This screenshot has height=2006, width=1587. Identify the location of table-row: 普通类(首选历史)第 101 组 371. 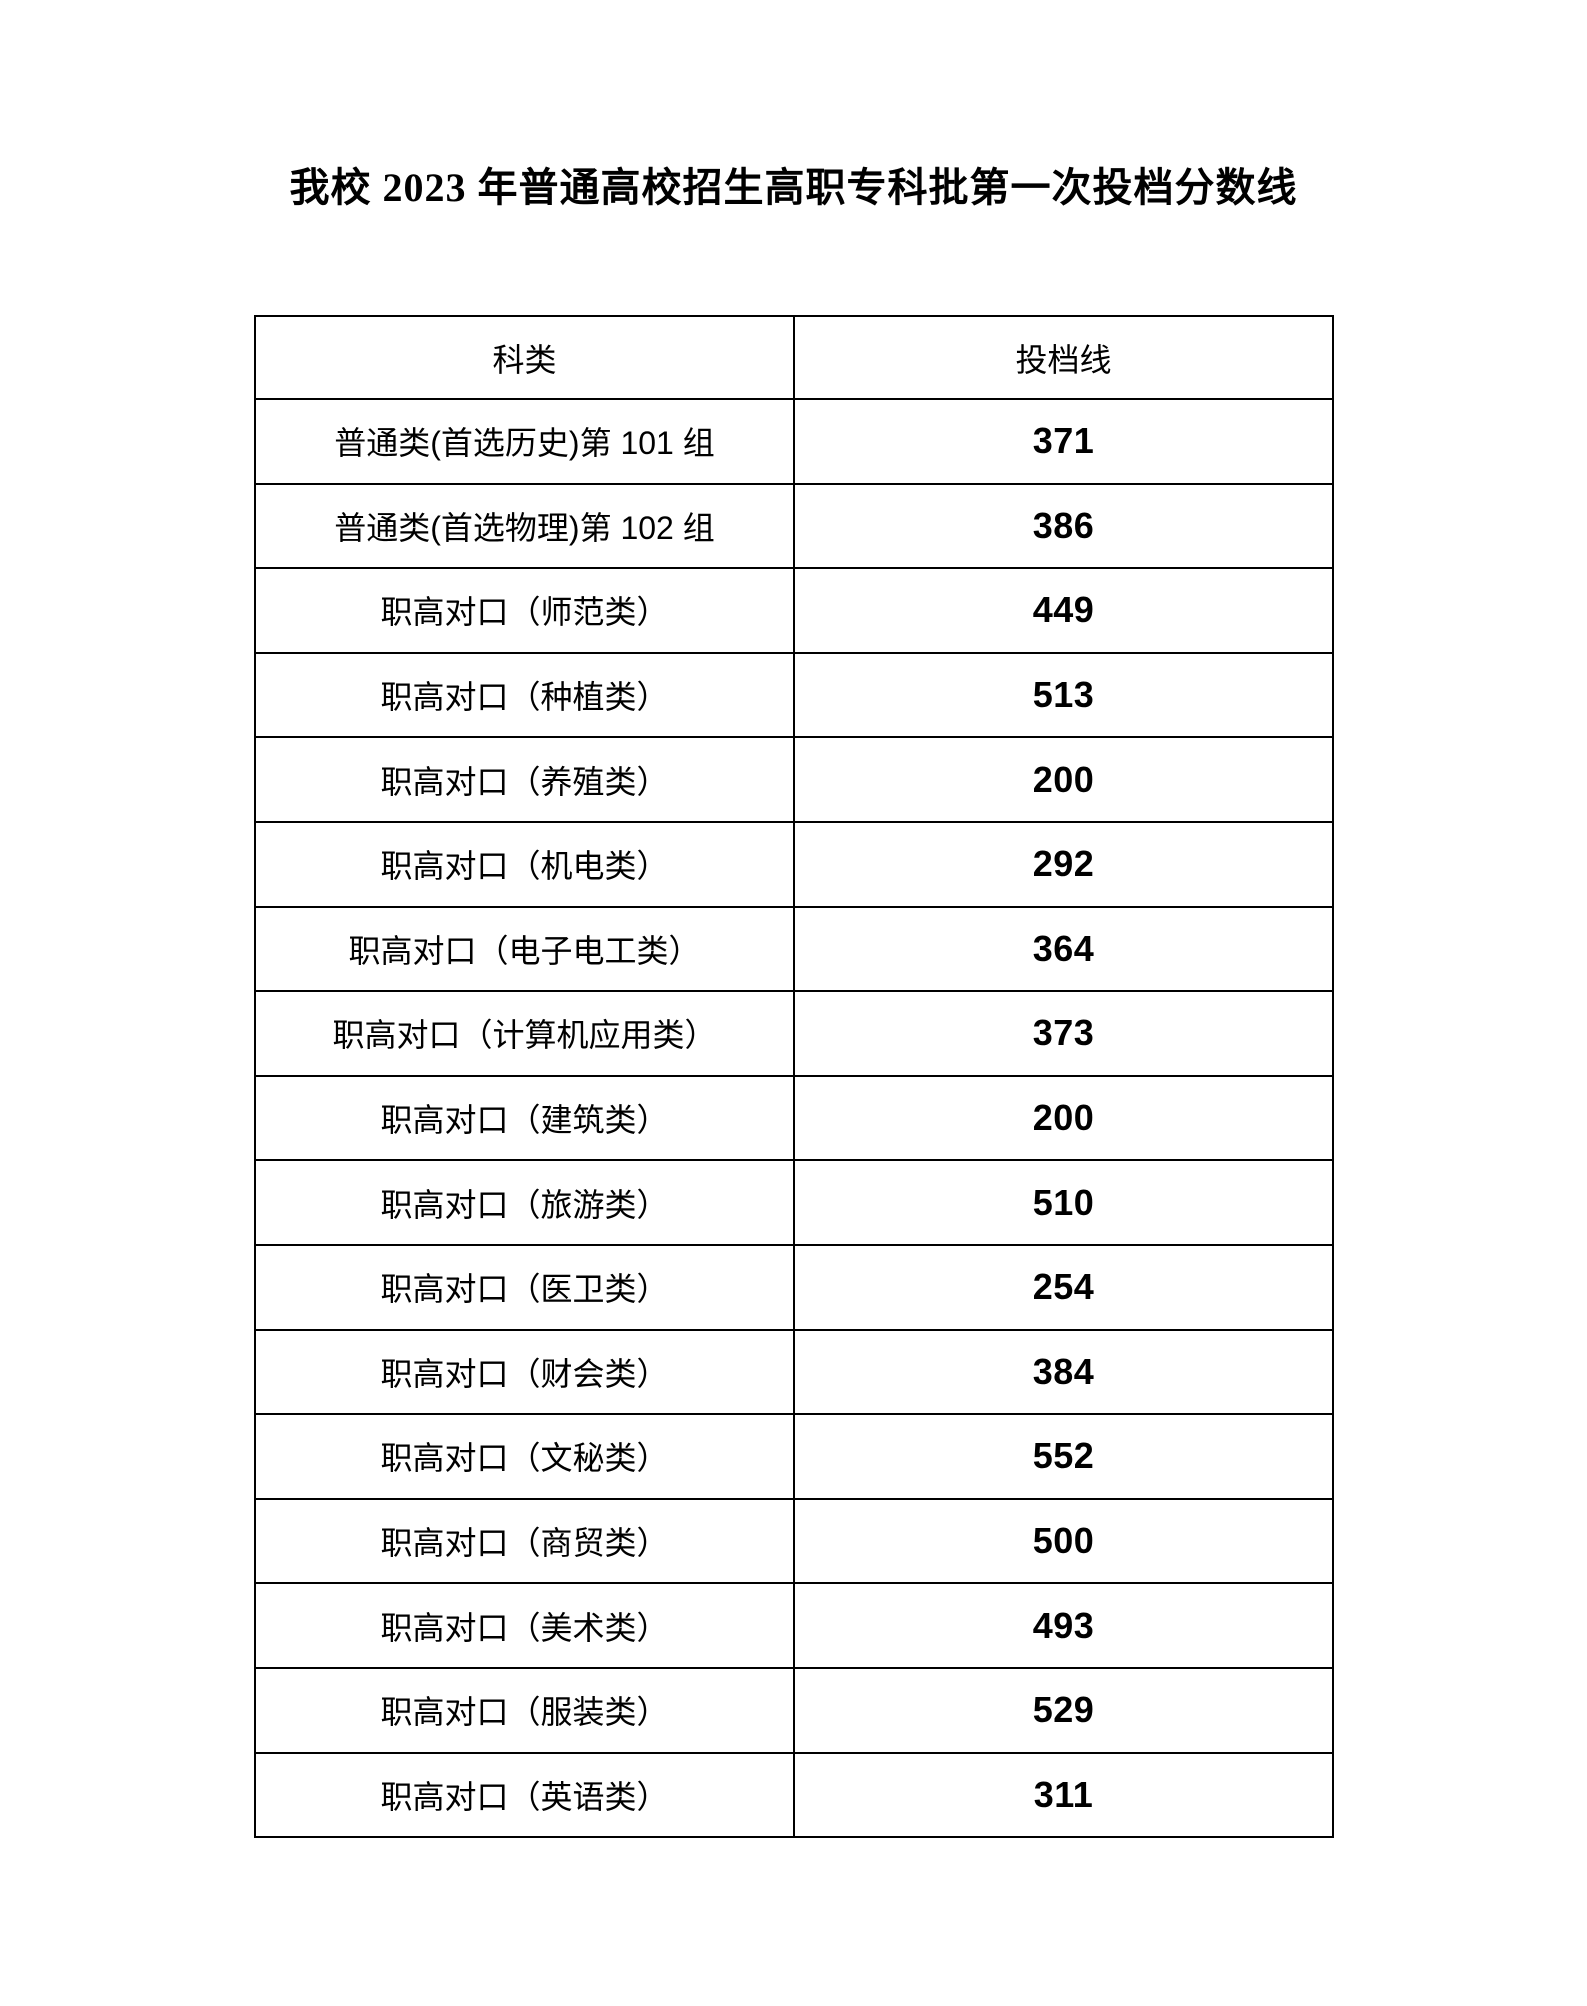
(794, 441).